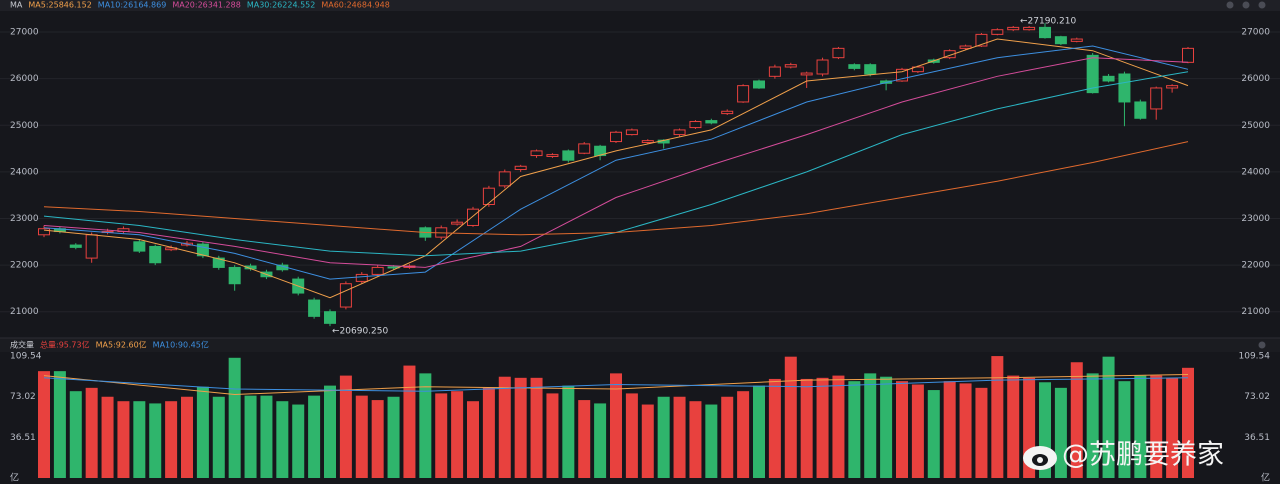  I want to click on y-tick-label-right: 26000, so click(1255, 79).